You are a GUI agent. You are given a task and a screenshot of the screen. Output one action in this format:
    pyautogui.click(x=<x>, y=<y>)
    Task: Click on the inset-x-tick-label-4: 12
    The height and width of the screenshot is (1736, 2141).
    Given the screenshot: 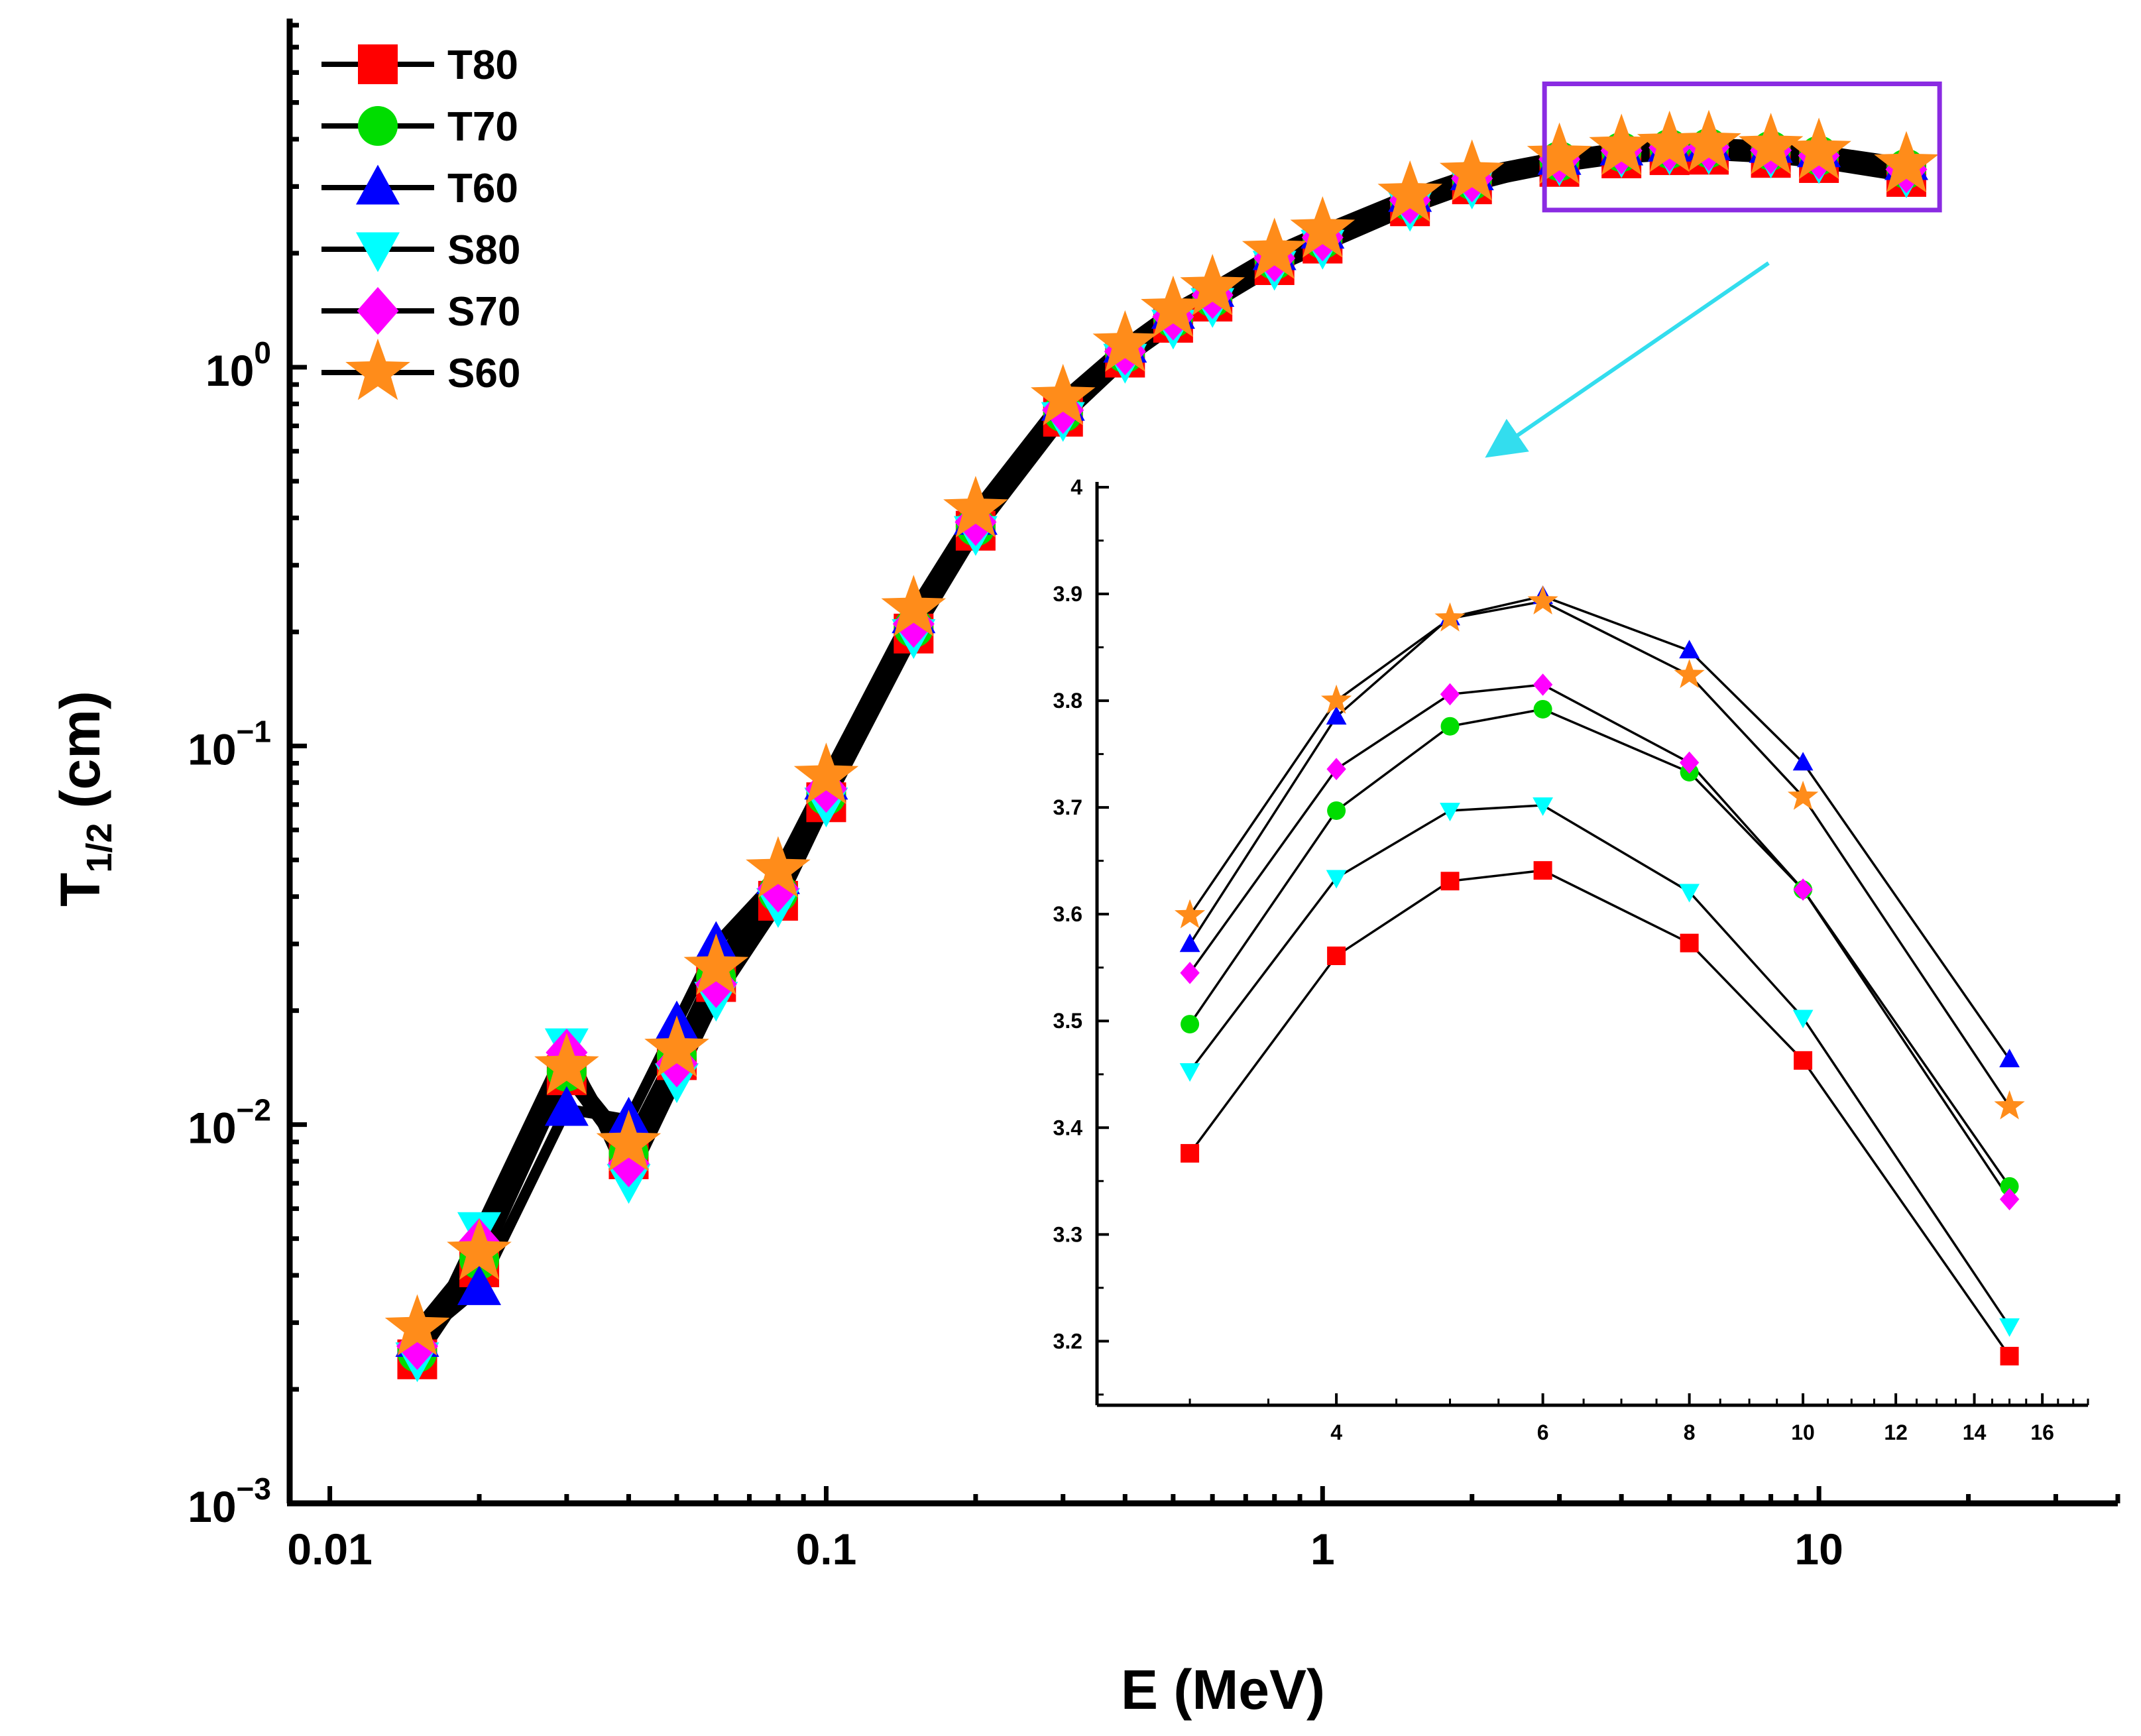 What is the action you would take?
    pyautogui.click(x=1896, y=1432)
    